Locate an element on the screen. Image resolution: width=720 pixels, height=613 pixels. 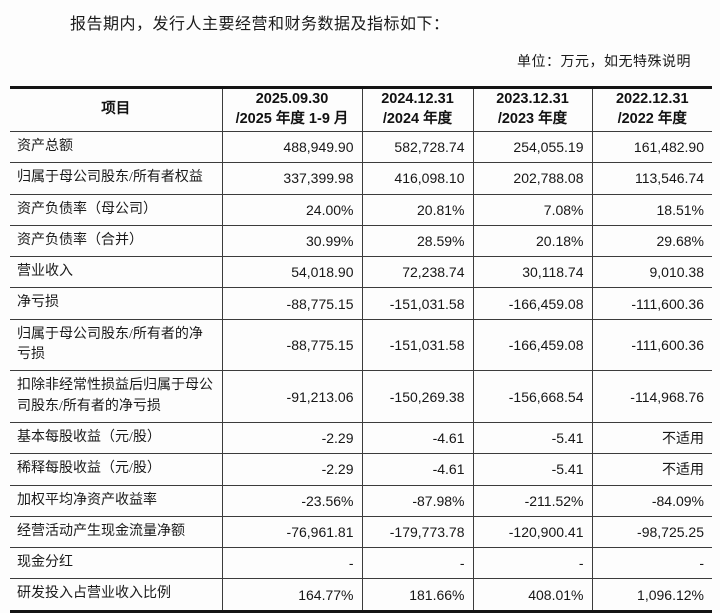
row-value: -88,775.15 is located at coordinates (291, 303).